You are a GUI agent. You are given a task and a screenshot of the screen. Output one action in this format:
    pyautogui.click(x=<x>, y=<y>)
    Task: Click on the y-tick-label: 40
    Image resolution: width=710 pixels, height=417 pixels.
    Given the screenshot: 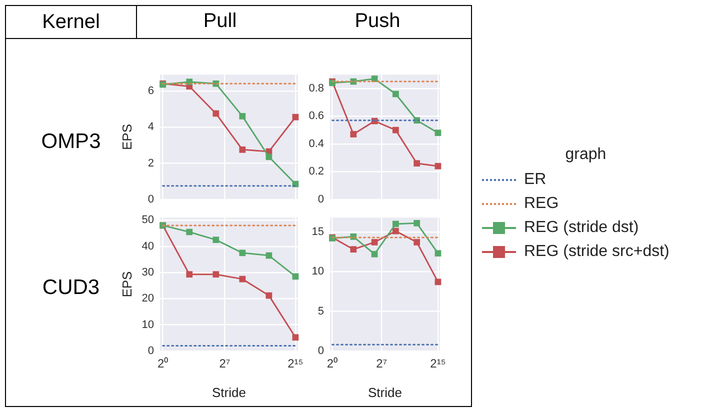 What is the action you would take?
    pyautogui.click(x=148, y=246)
    